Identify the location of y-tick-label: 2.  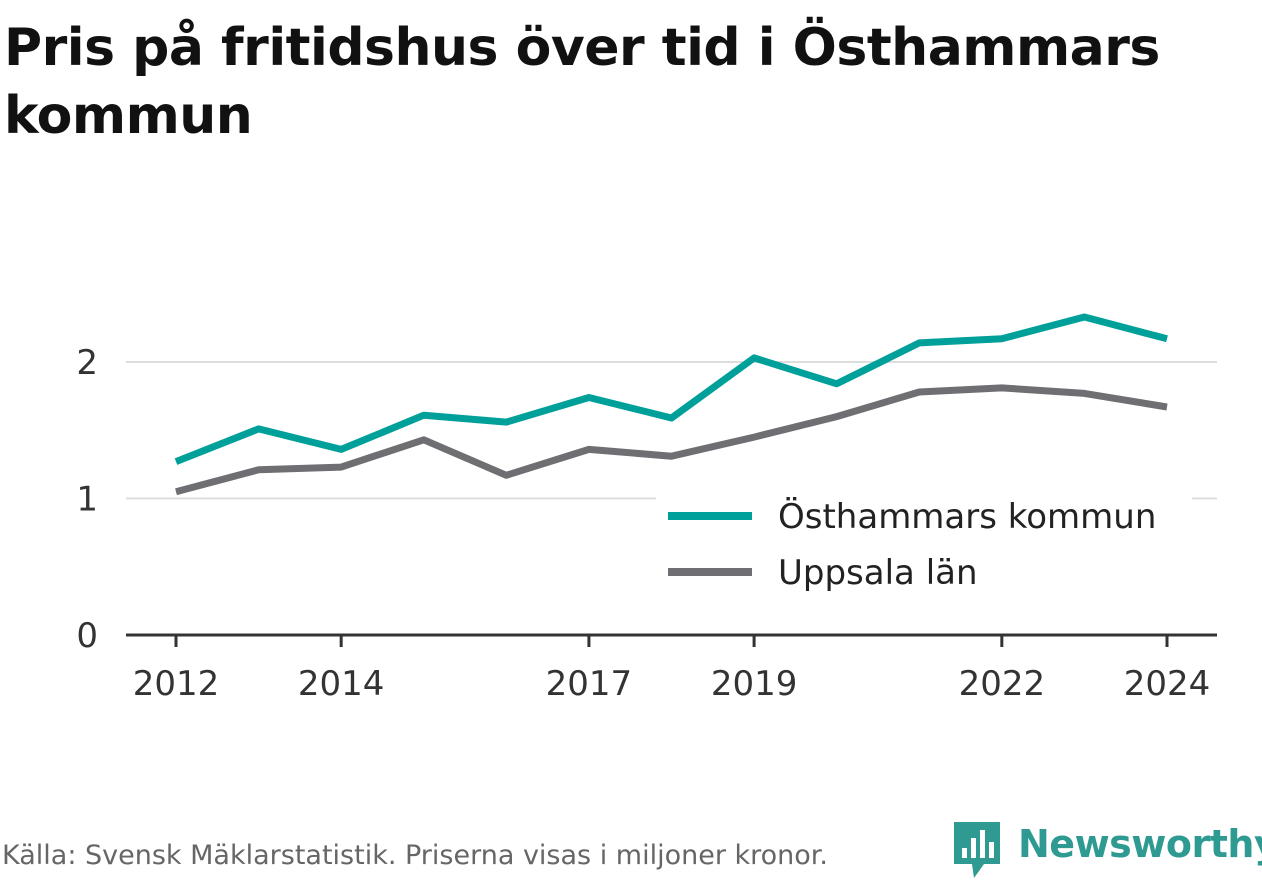
(87, 363).